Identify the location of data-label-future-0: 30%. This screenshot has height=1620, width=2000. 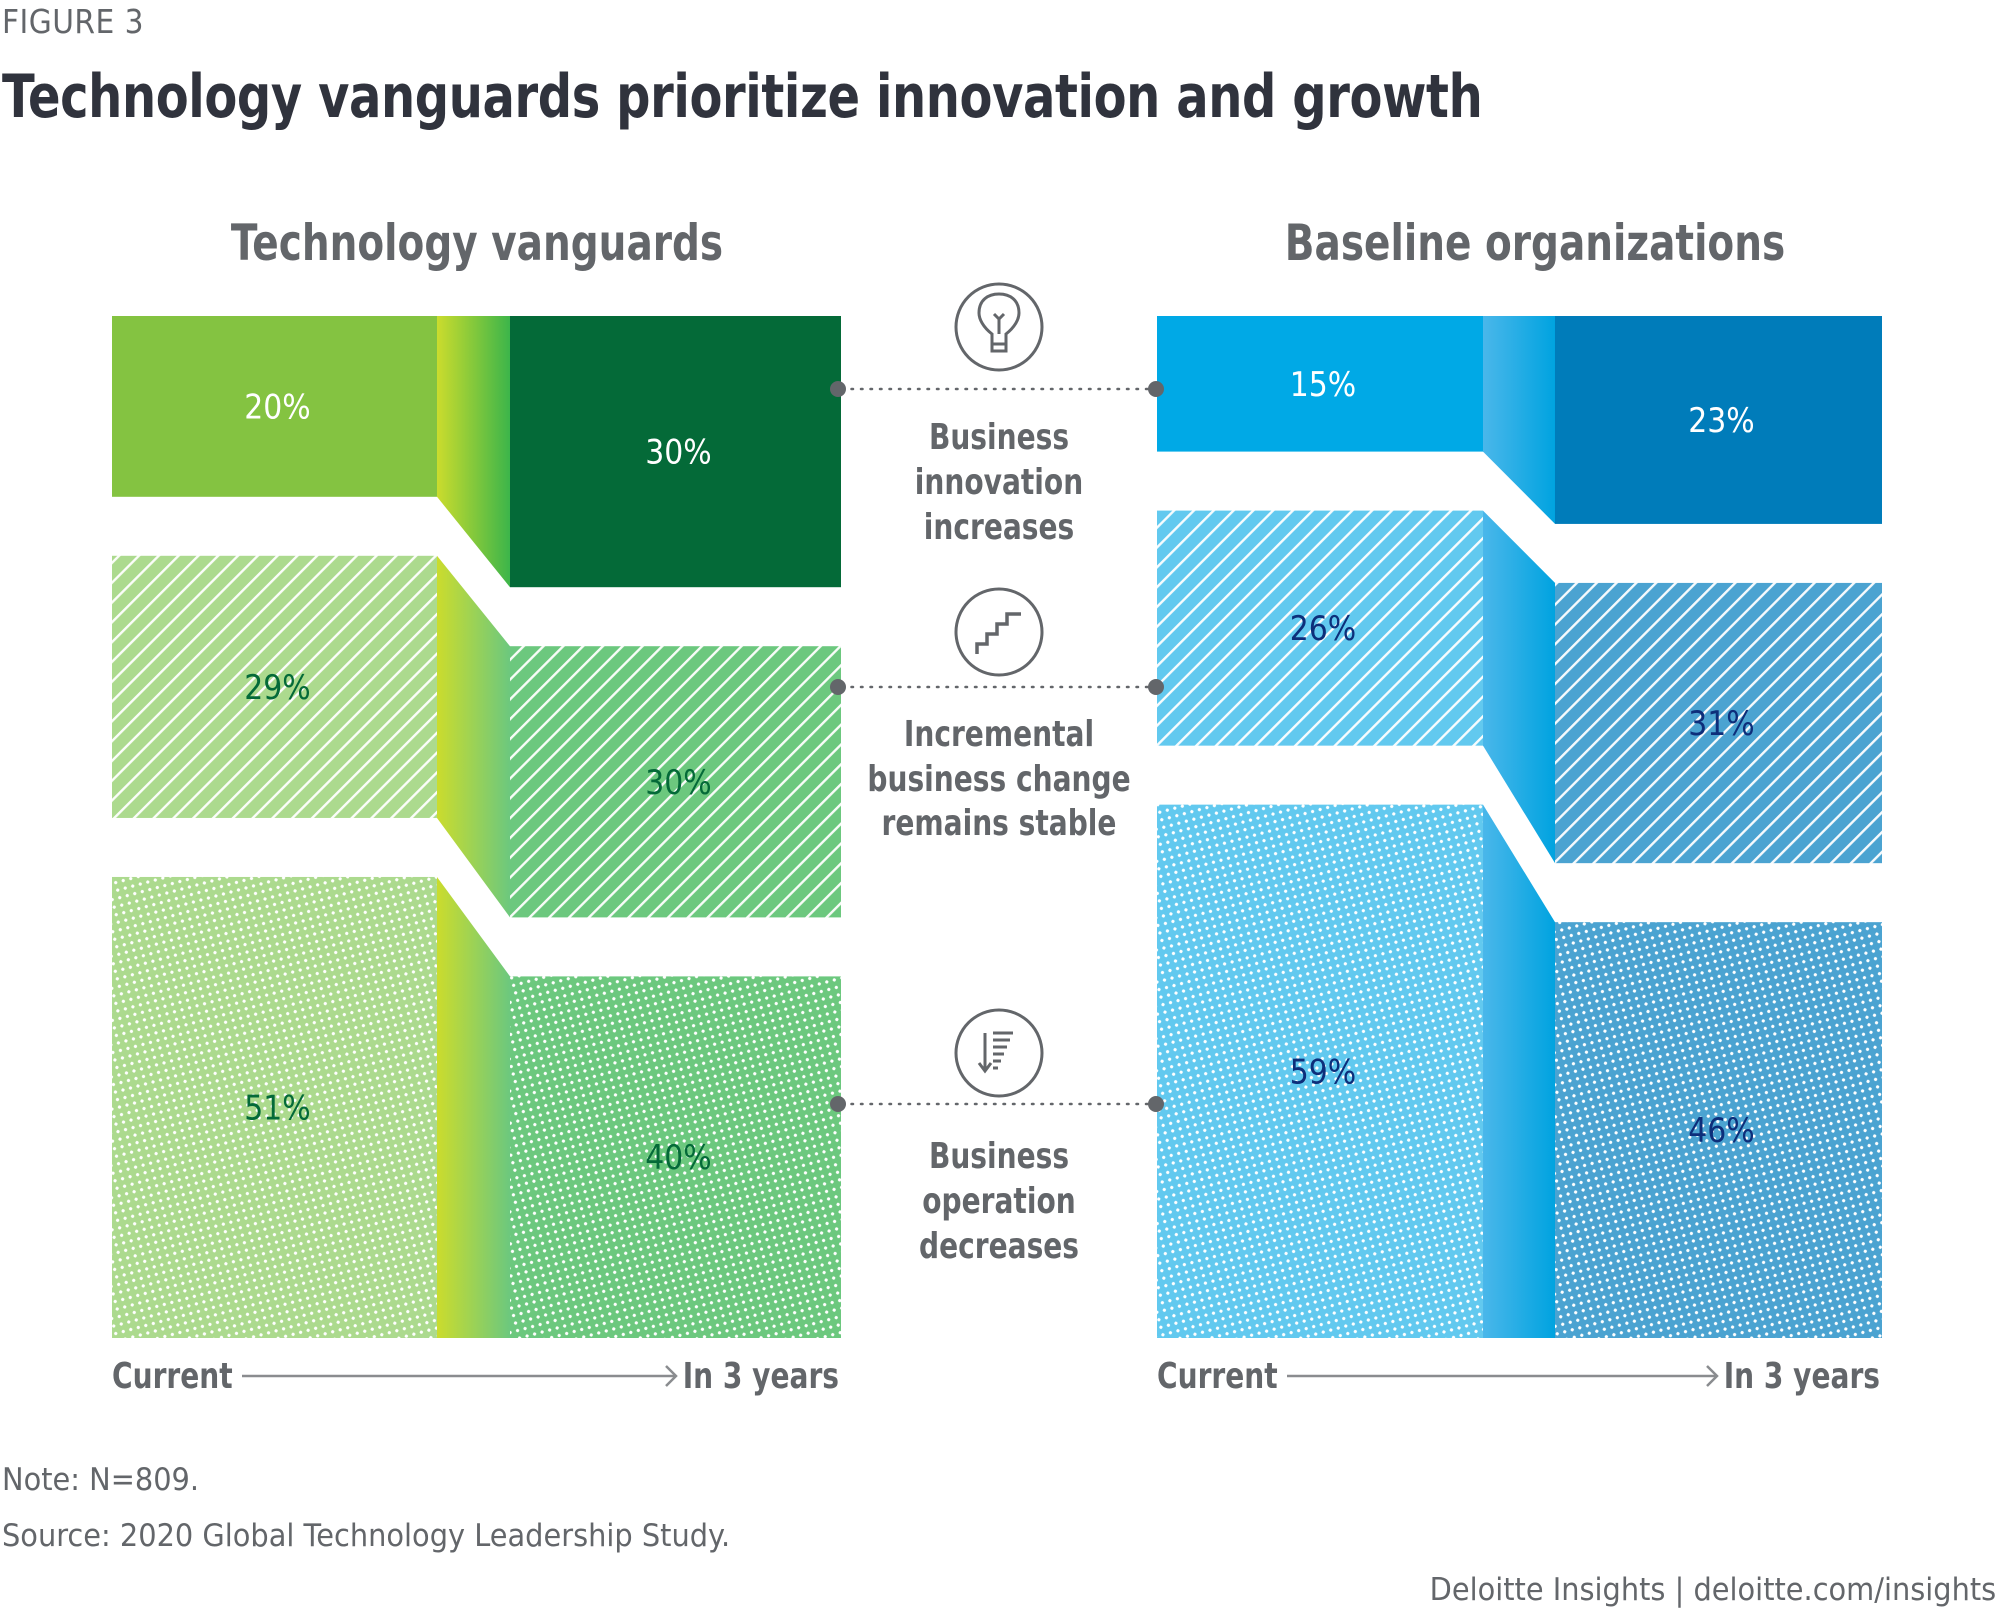
(678, 452).